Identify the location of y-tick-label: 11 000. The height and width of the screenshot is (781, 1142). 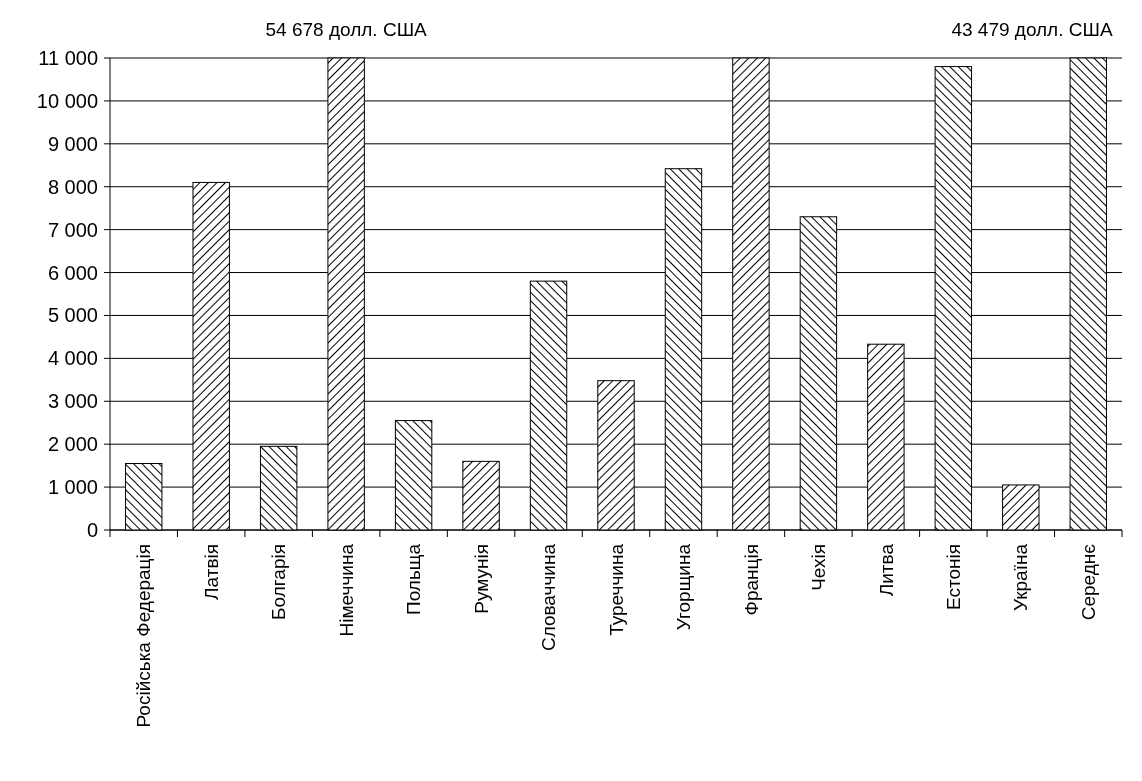
(68, 58).